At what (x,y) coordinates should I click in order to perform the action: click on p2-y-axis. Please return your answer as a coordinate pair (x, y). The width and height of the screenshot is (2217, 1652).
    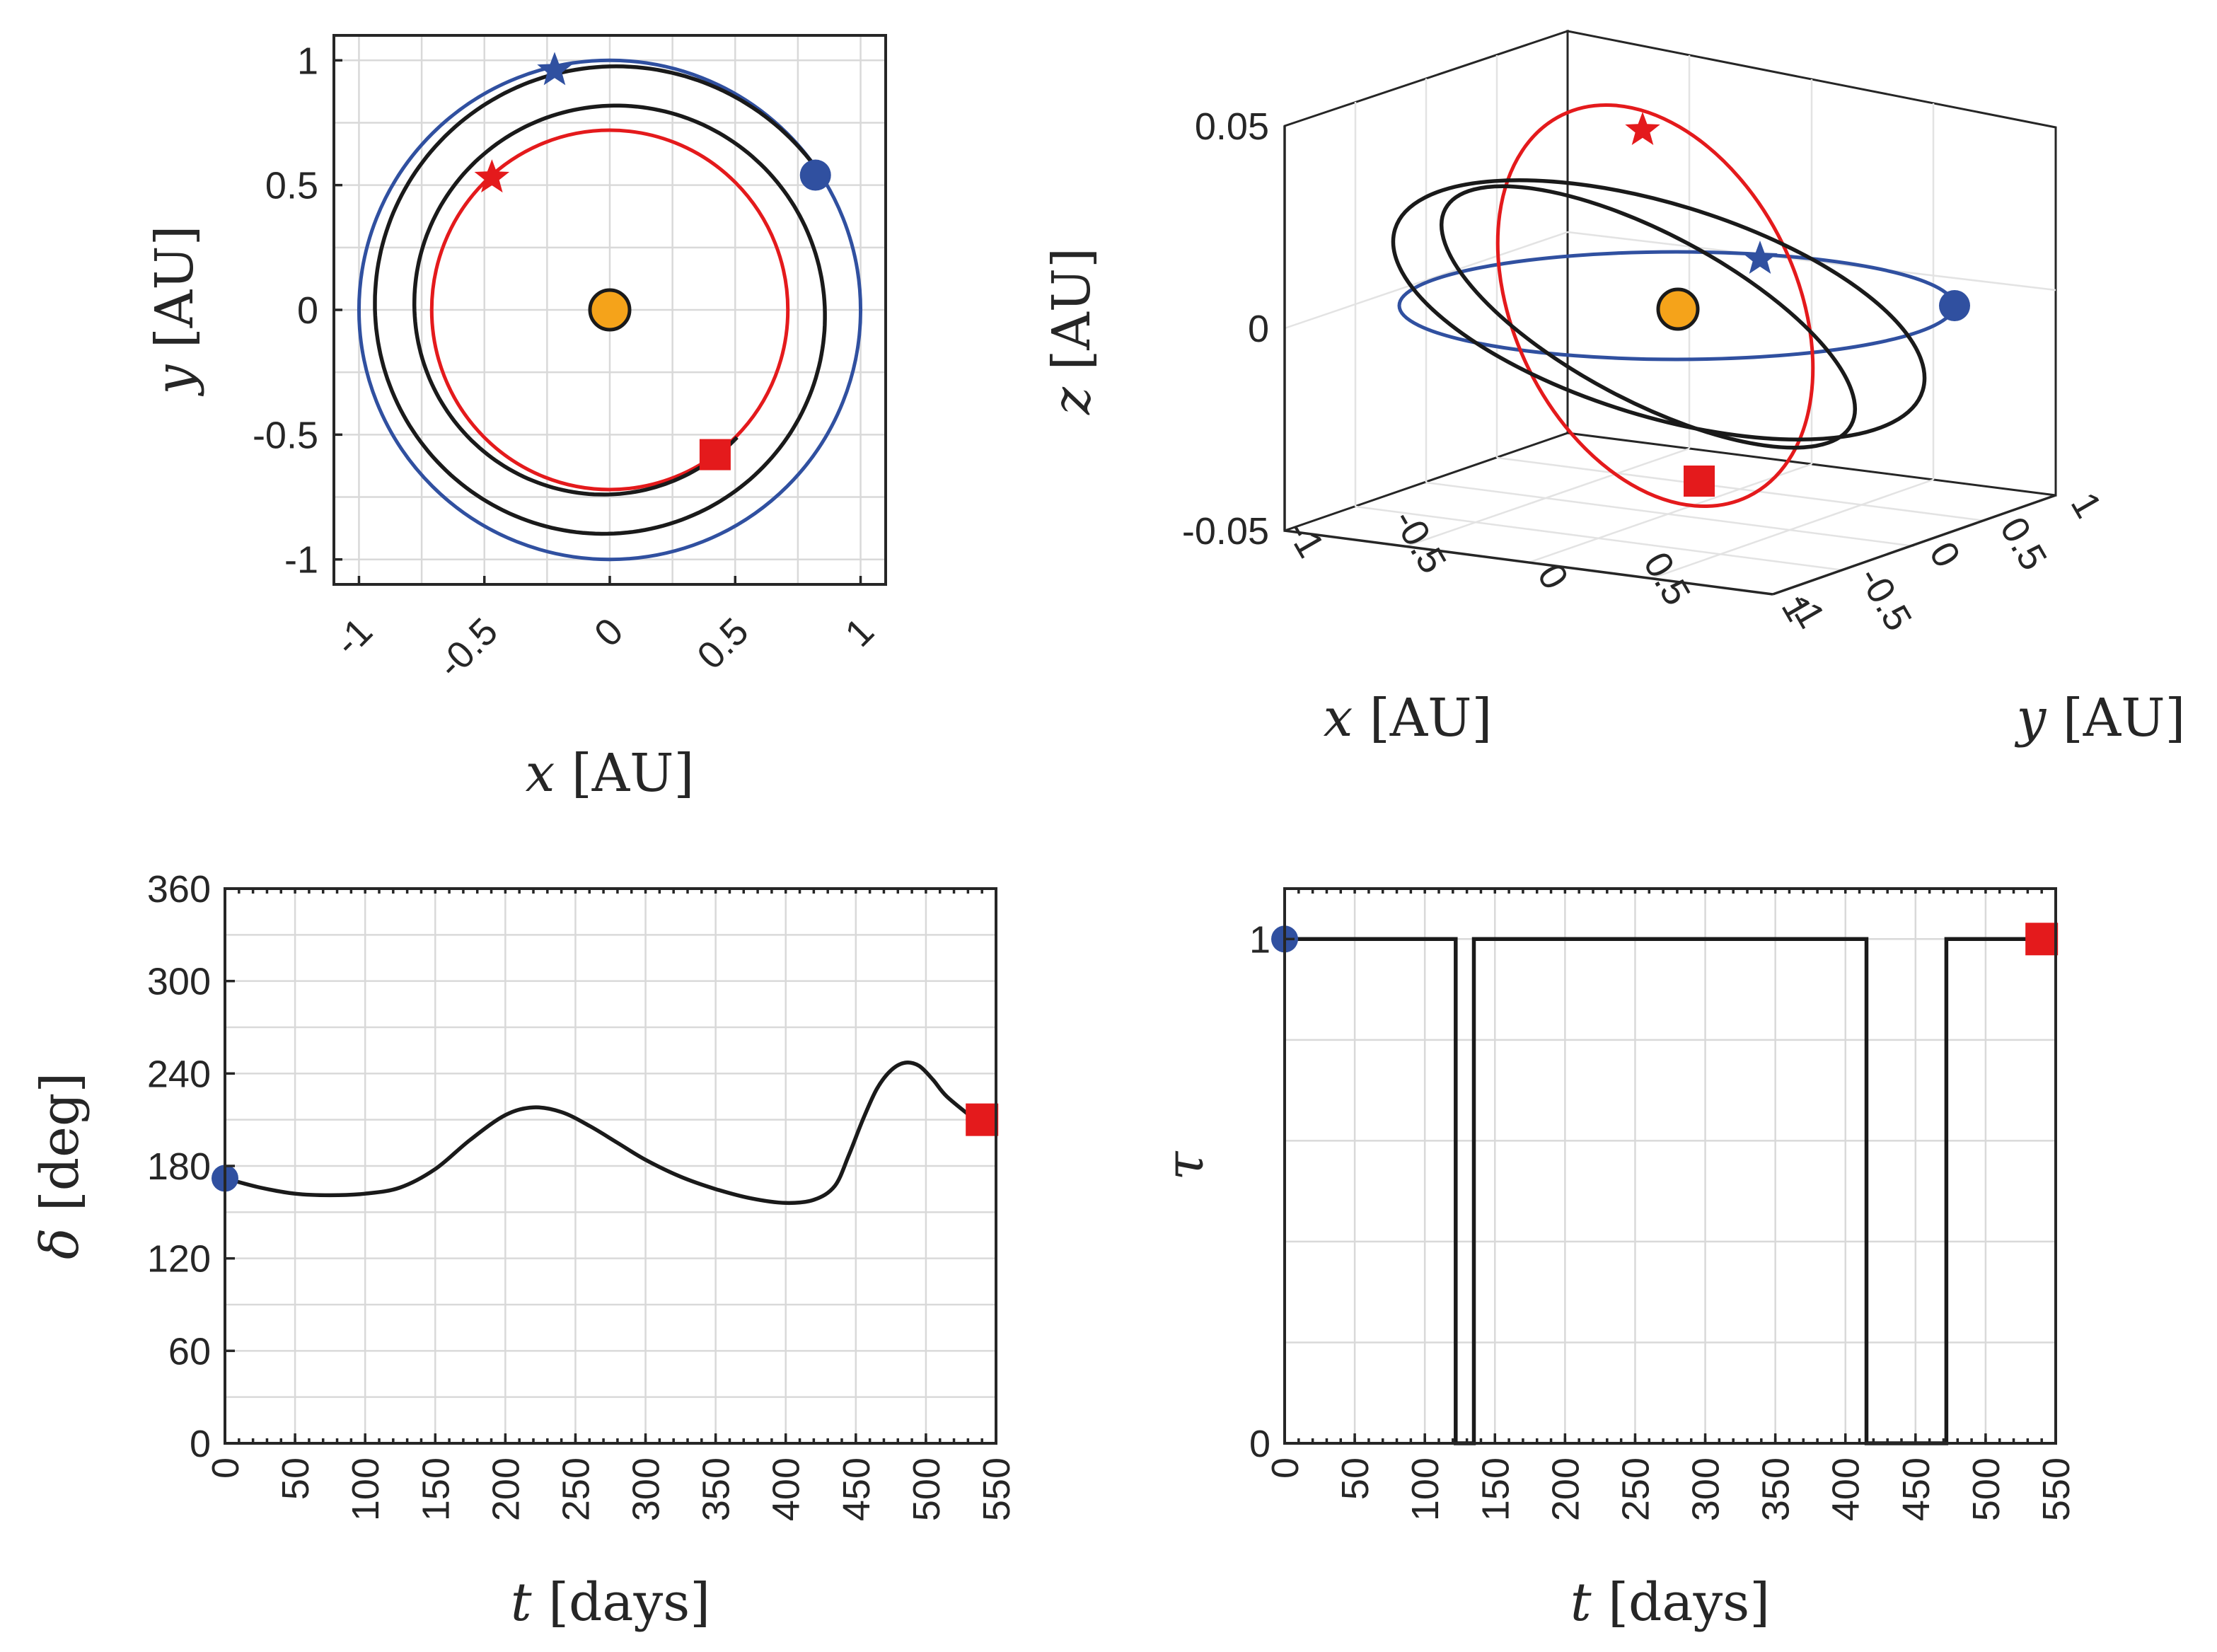
    Looking at the image, I should click on (1914, 545).